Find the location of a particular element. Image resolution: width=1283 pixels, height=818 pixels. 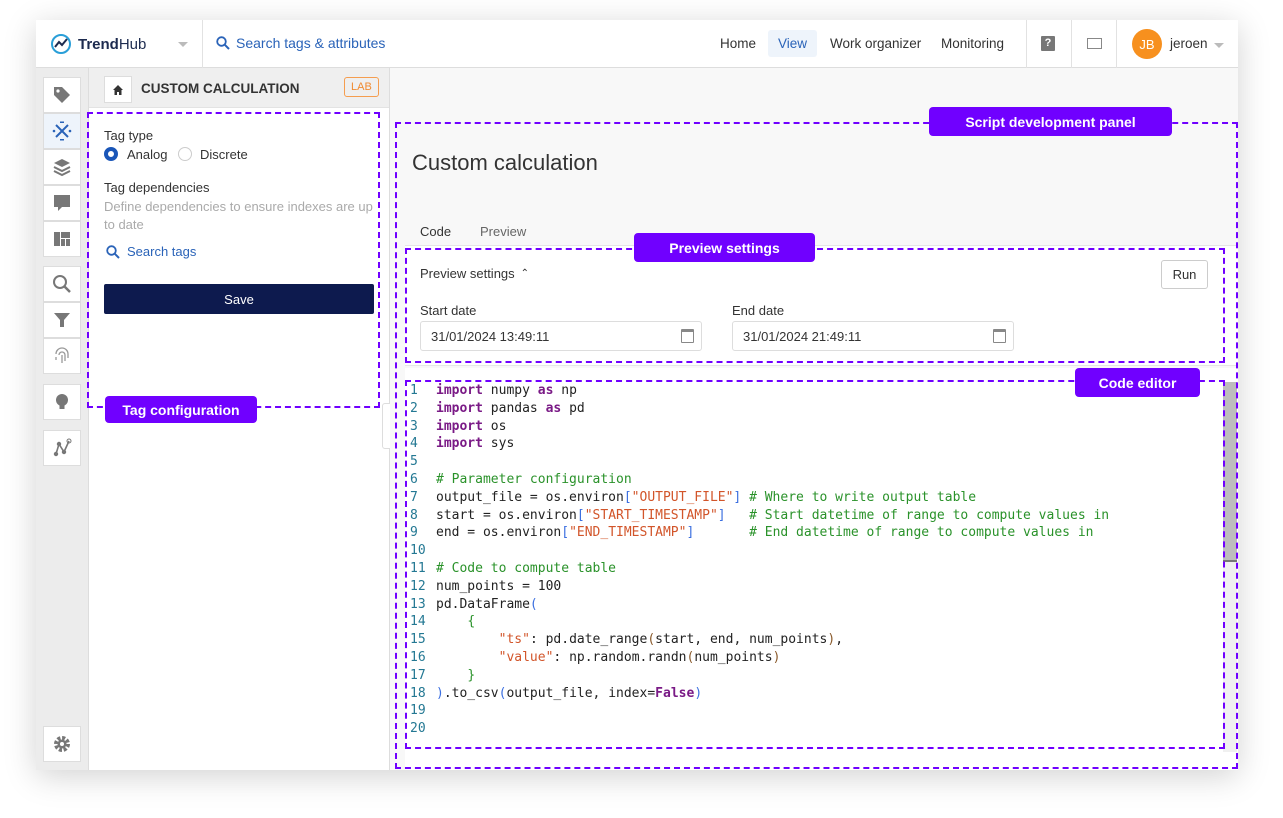

line-number: 5 is located at coordinates (414, 462).